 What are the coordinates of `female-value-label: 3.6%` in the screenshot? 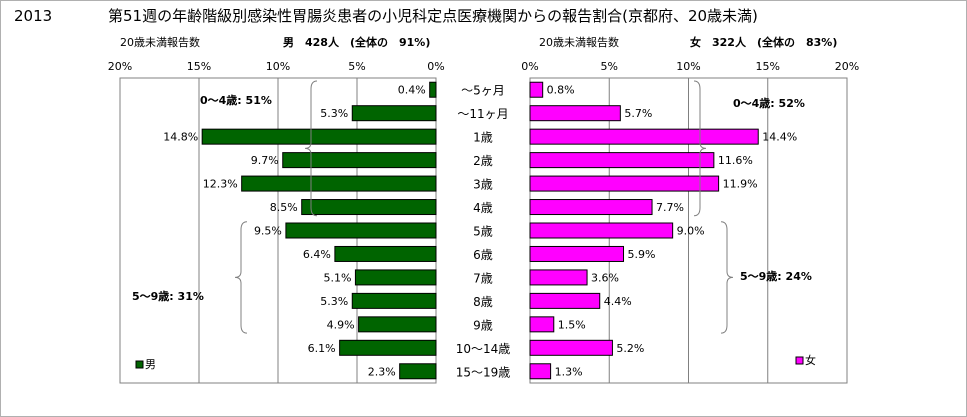 It's located at (605, 277).